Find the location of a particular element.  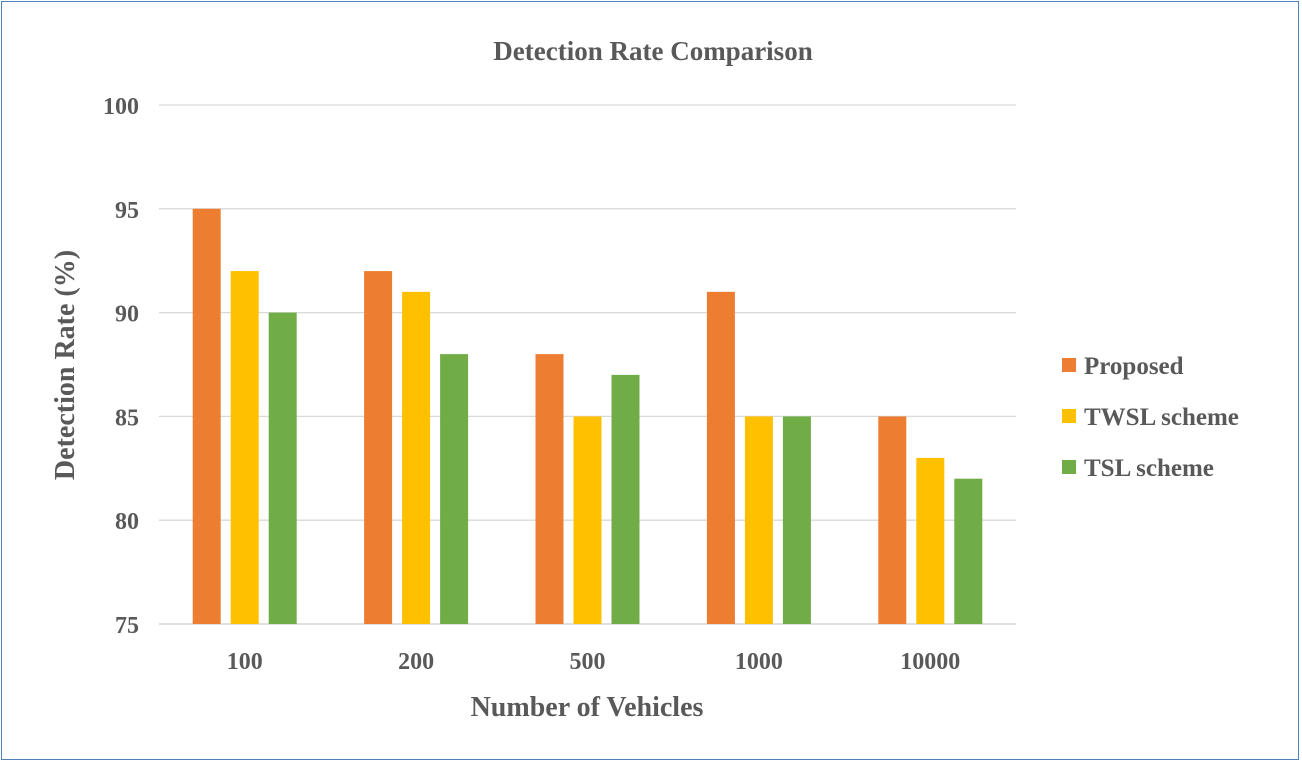

y-tick-label: 95 is located at coordinates (127, 211).